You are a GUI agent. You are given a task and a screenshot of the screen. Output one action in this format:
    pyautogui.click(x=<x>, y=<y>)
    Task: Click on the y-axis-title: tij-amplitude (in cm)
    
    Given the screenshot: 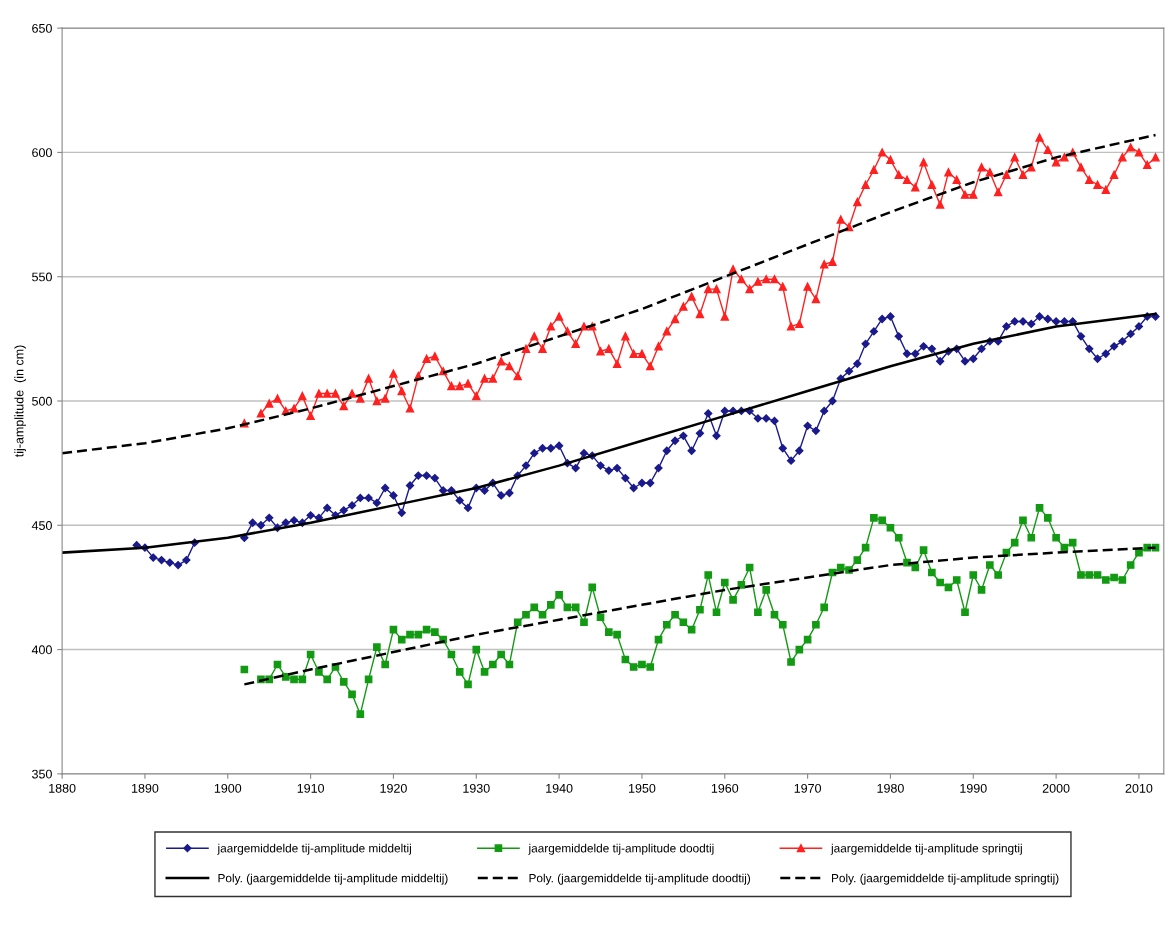 What is the action you would take?
    pyautogui.click(x=20, y=401)
    